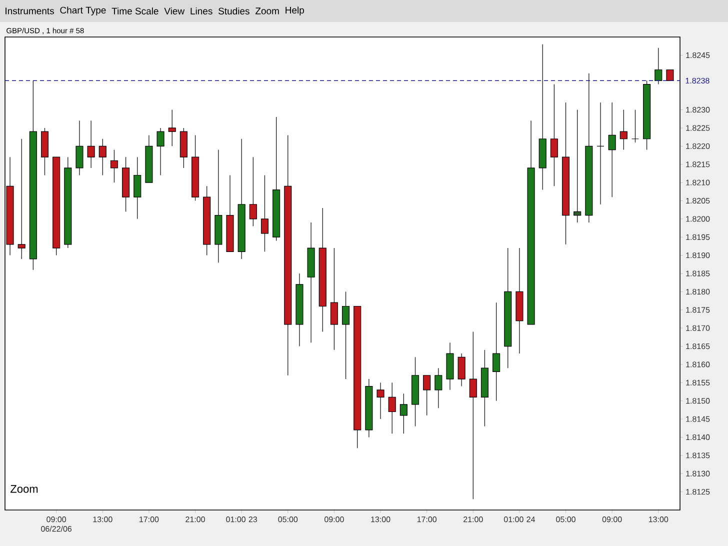  What do you see at coordinates (698, 328) in the screenshot?
I see `y-tick-label: 1.8170` at bounding box center [698, 328].